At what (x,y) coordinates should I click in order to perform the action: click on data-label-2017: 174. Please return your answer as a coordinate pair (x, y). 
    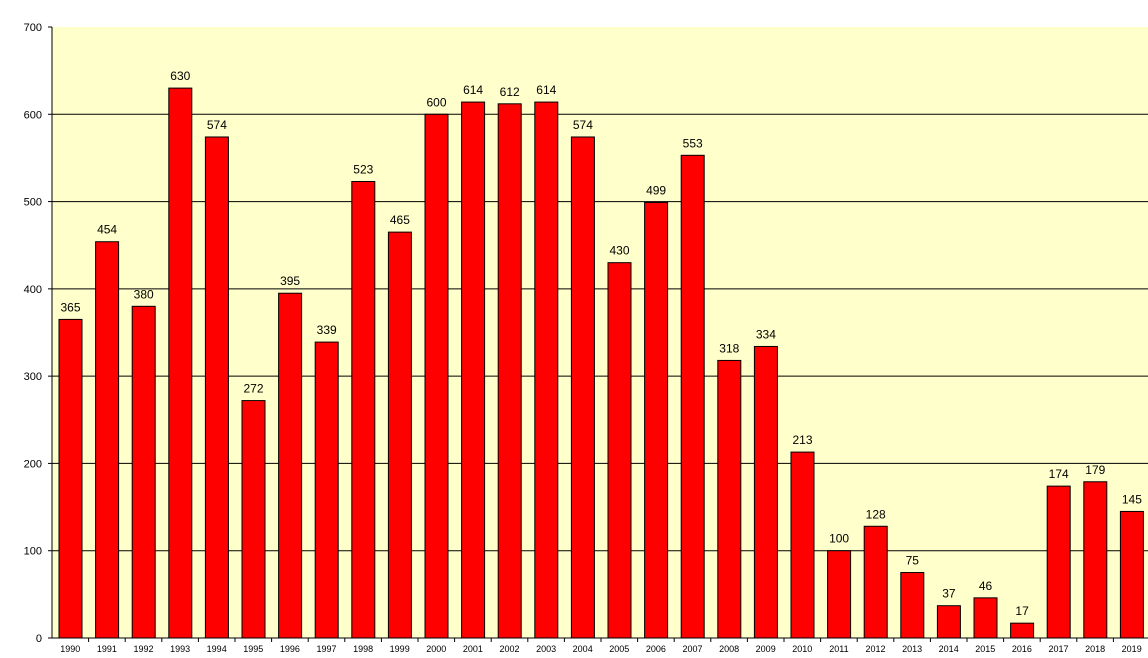
    Looking at the image, I should click on (1059, 474).